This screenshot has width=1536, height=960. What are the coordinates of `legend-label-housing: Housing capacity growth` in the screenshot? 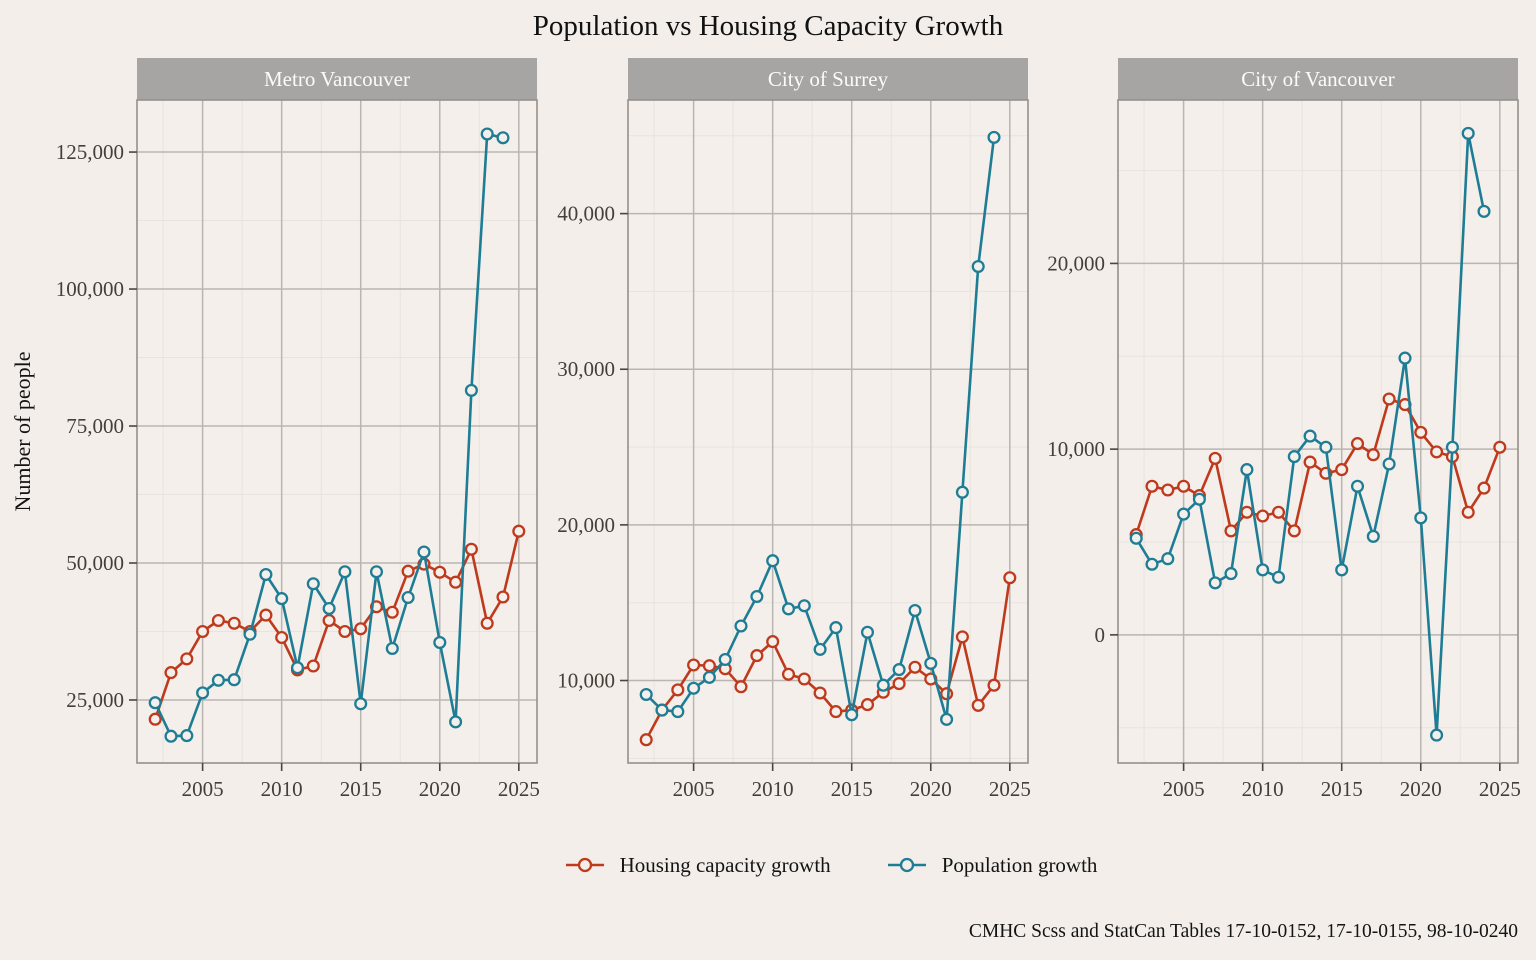 It's located at (725, 864).